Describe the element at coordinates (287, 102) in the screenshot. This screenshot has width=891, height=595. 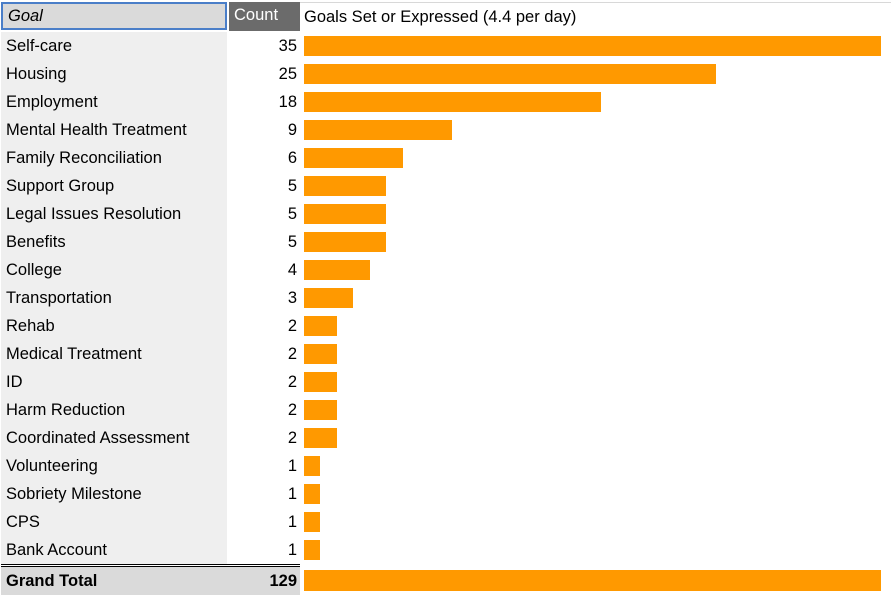
I see `goal-count: 18` at that location.